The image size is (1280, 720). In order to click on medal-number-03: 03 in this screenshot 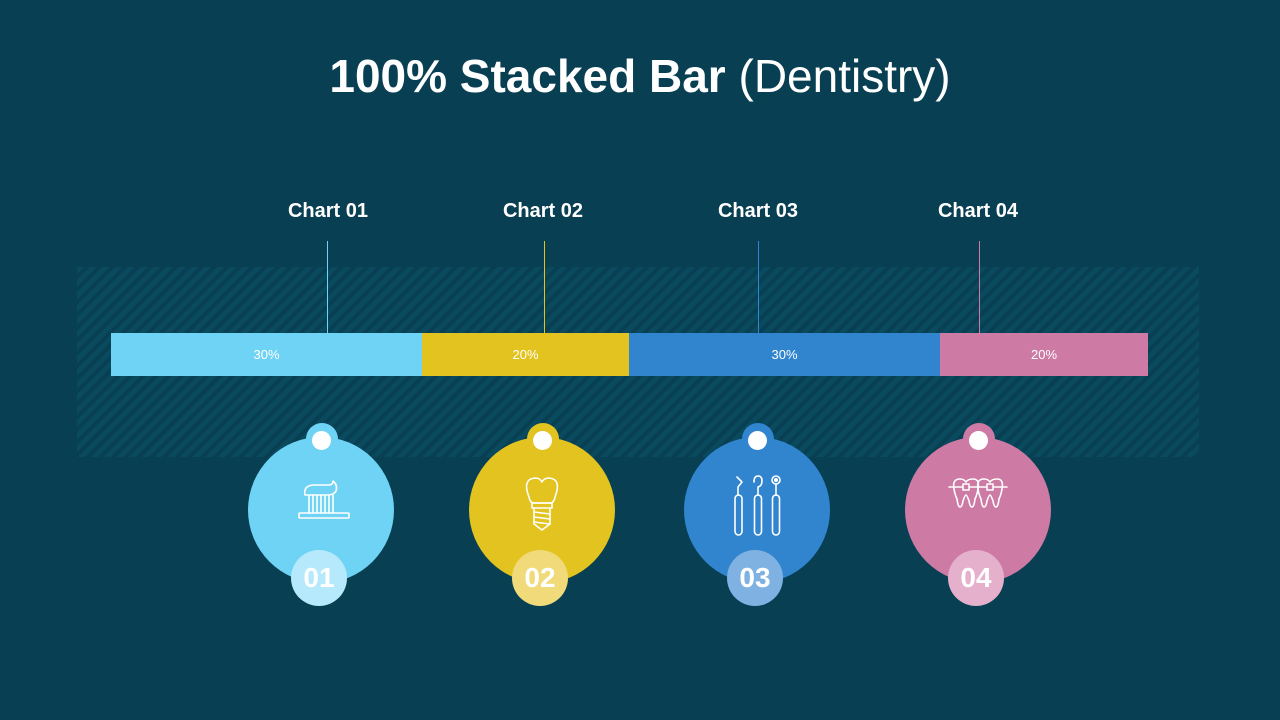, I will do `click(755, 578)`.